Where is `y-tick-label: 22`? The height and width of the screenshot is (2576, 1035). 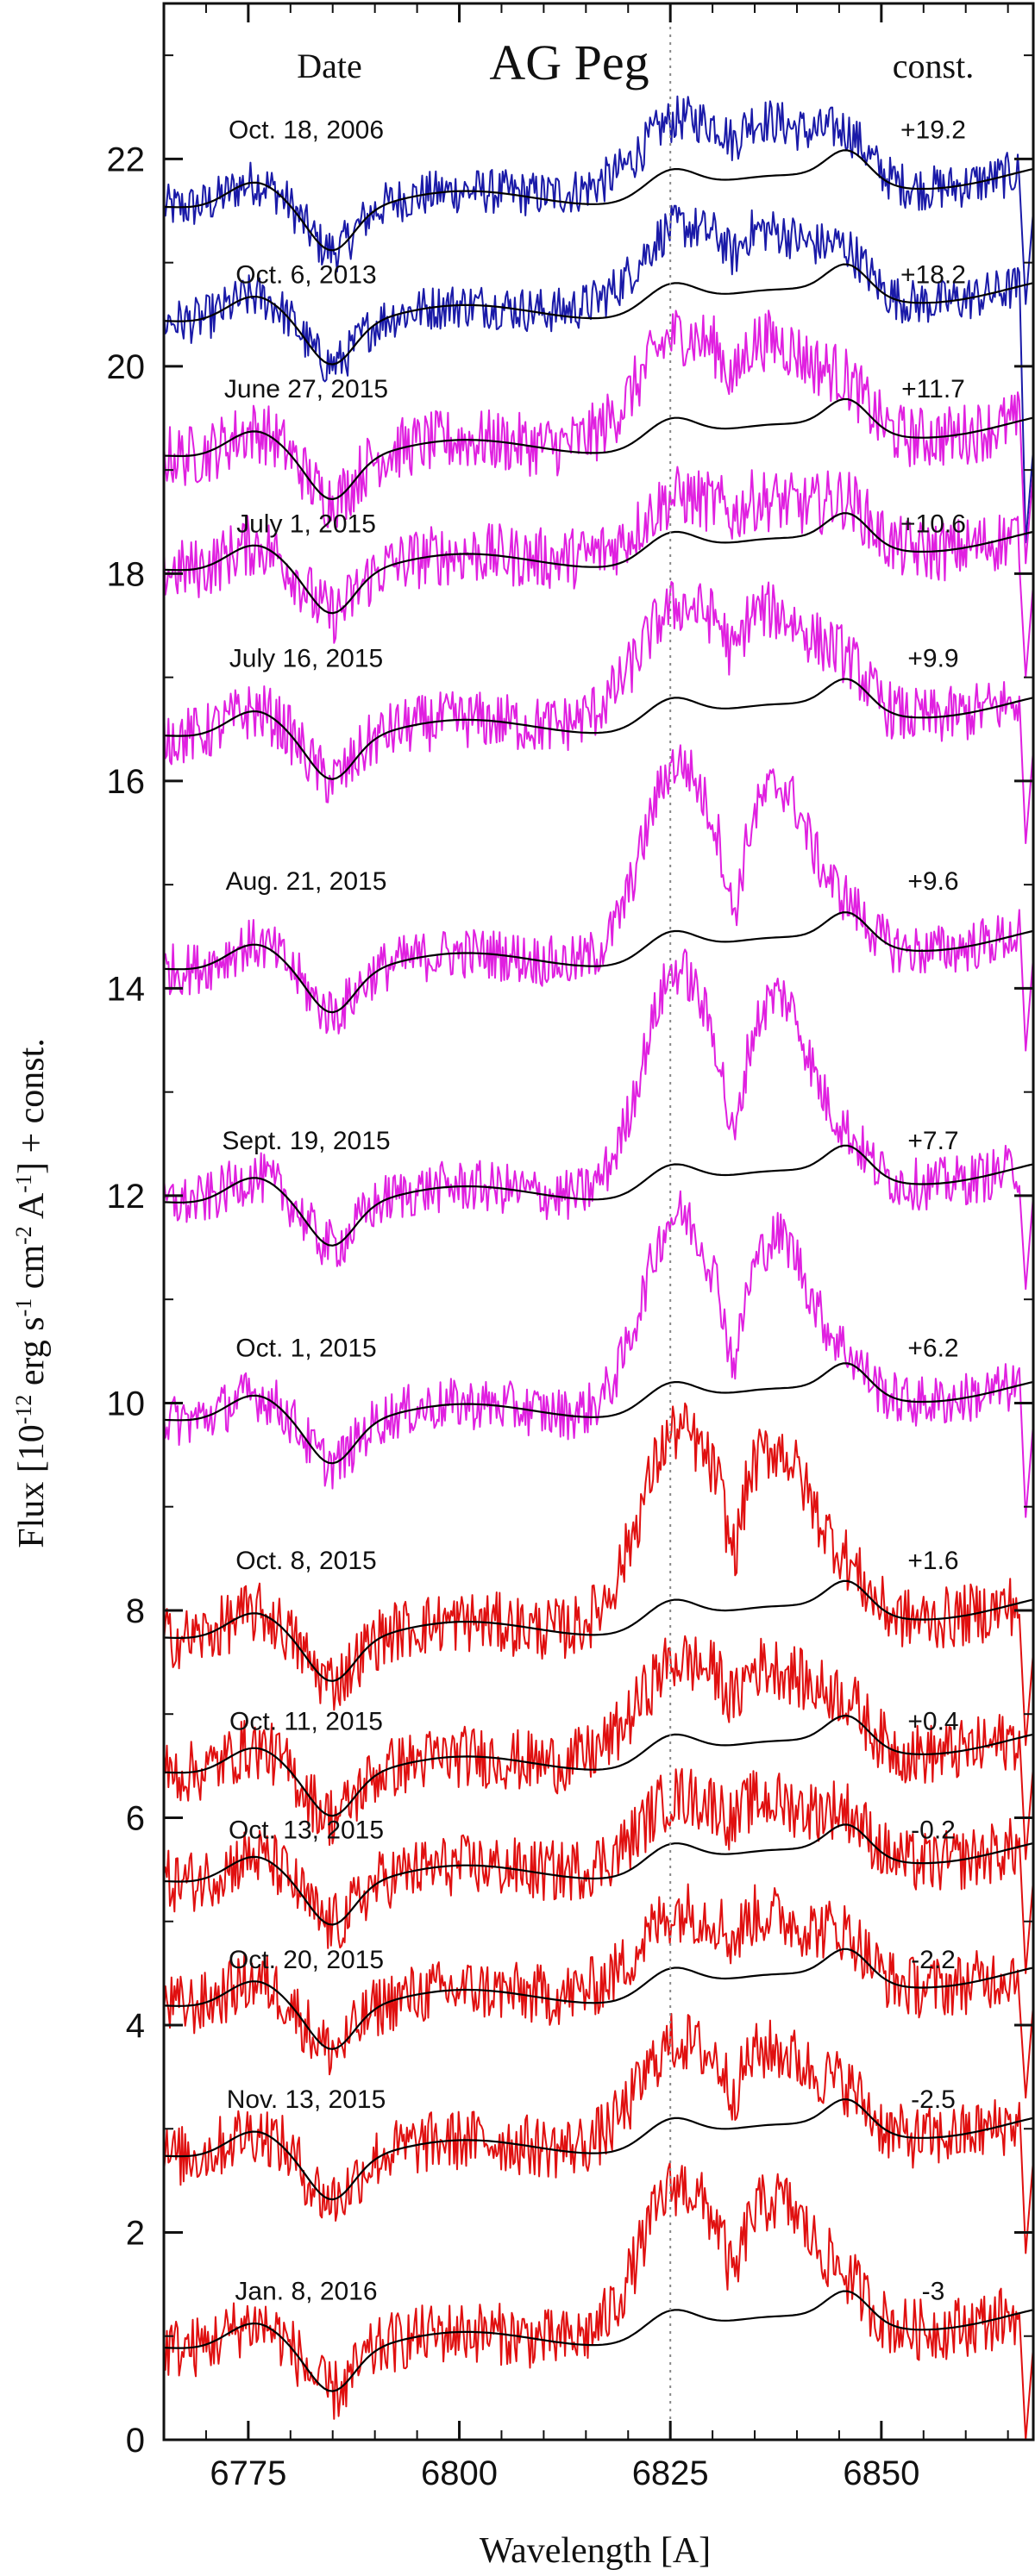
y-tick-label: 22 is located at coordinates (127, 159).